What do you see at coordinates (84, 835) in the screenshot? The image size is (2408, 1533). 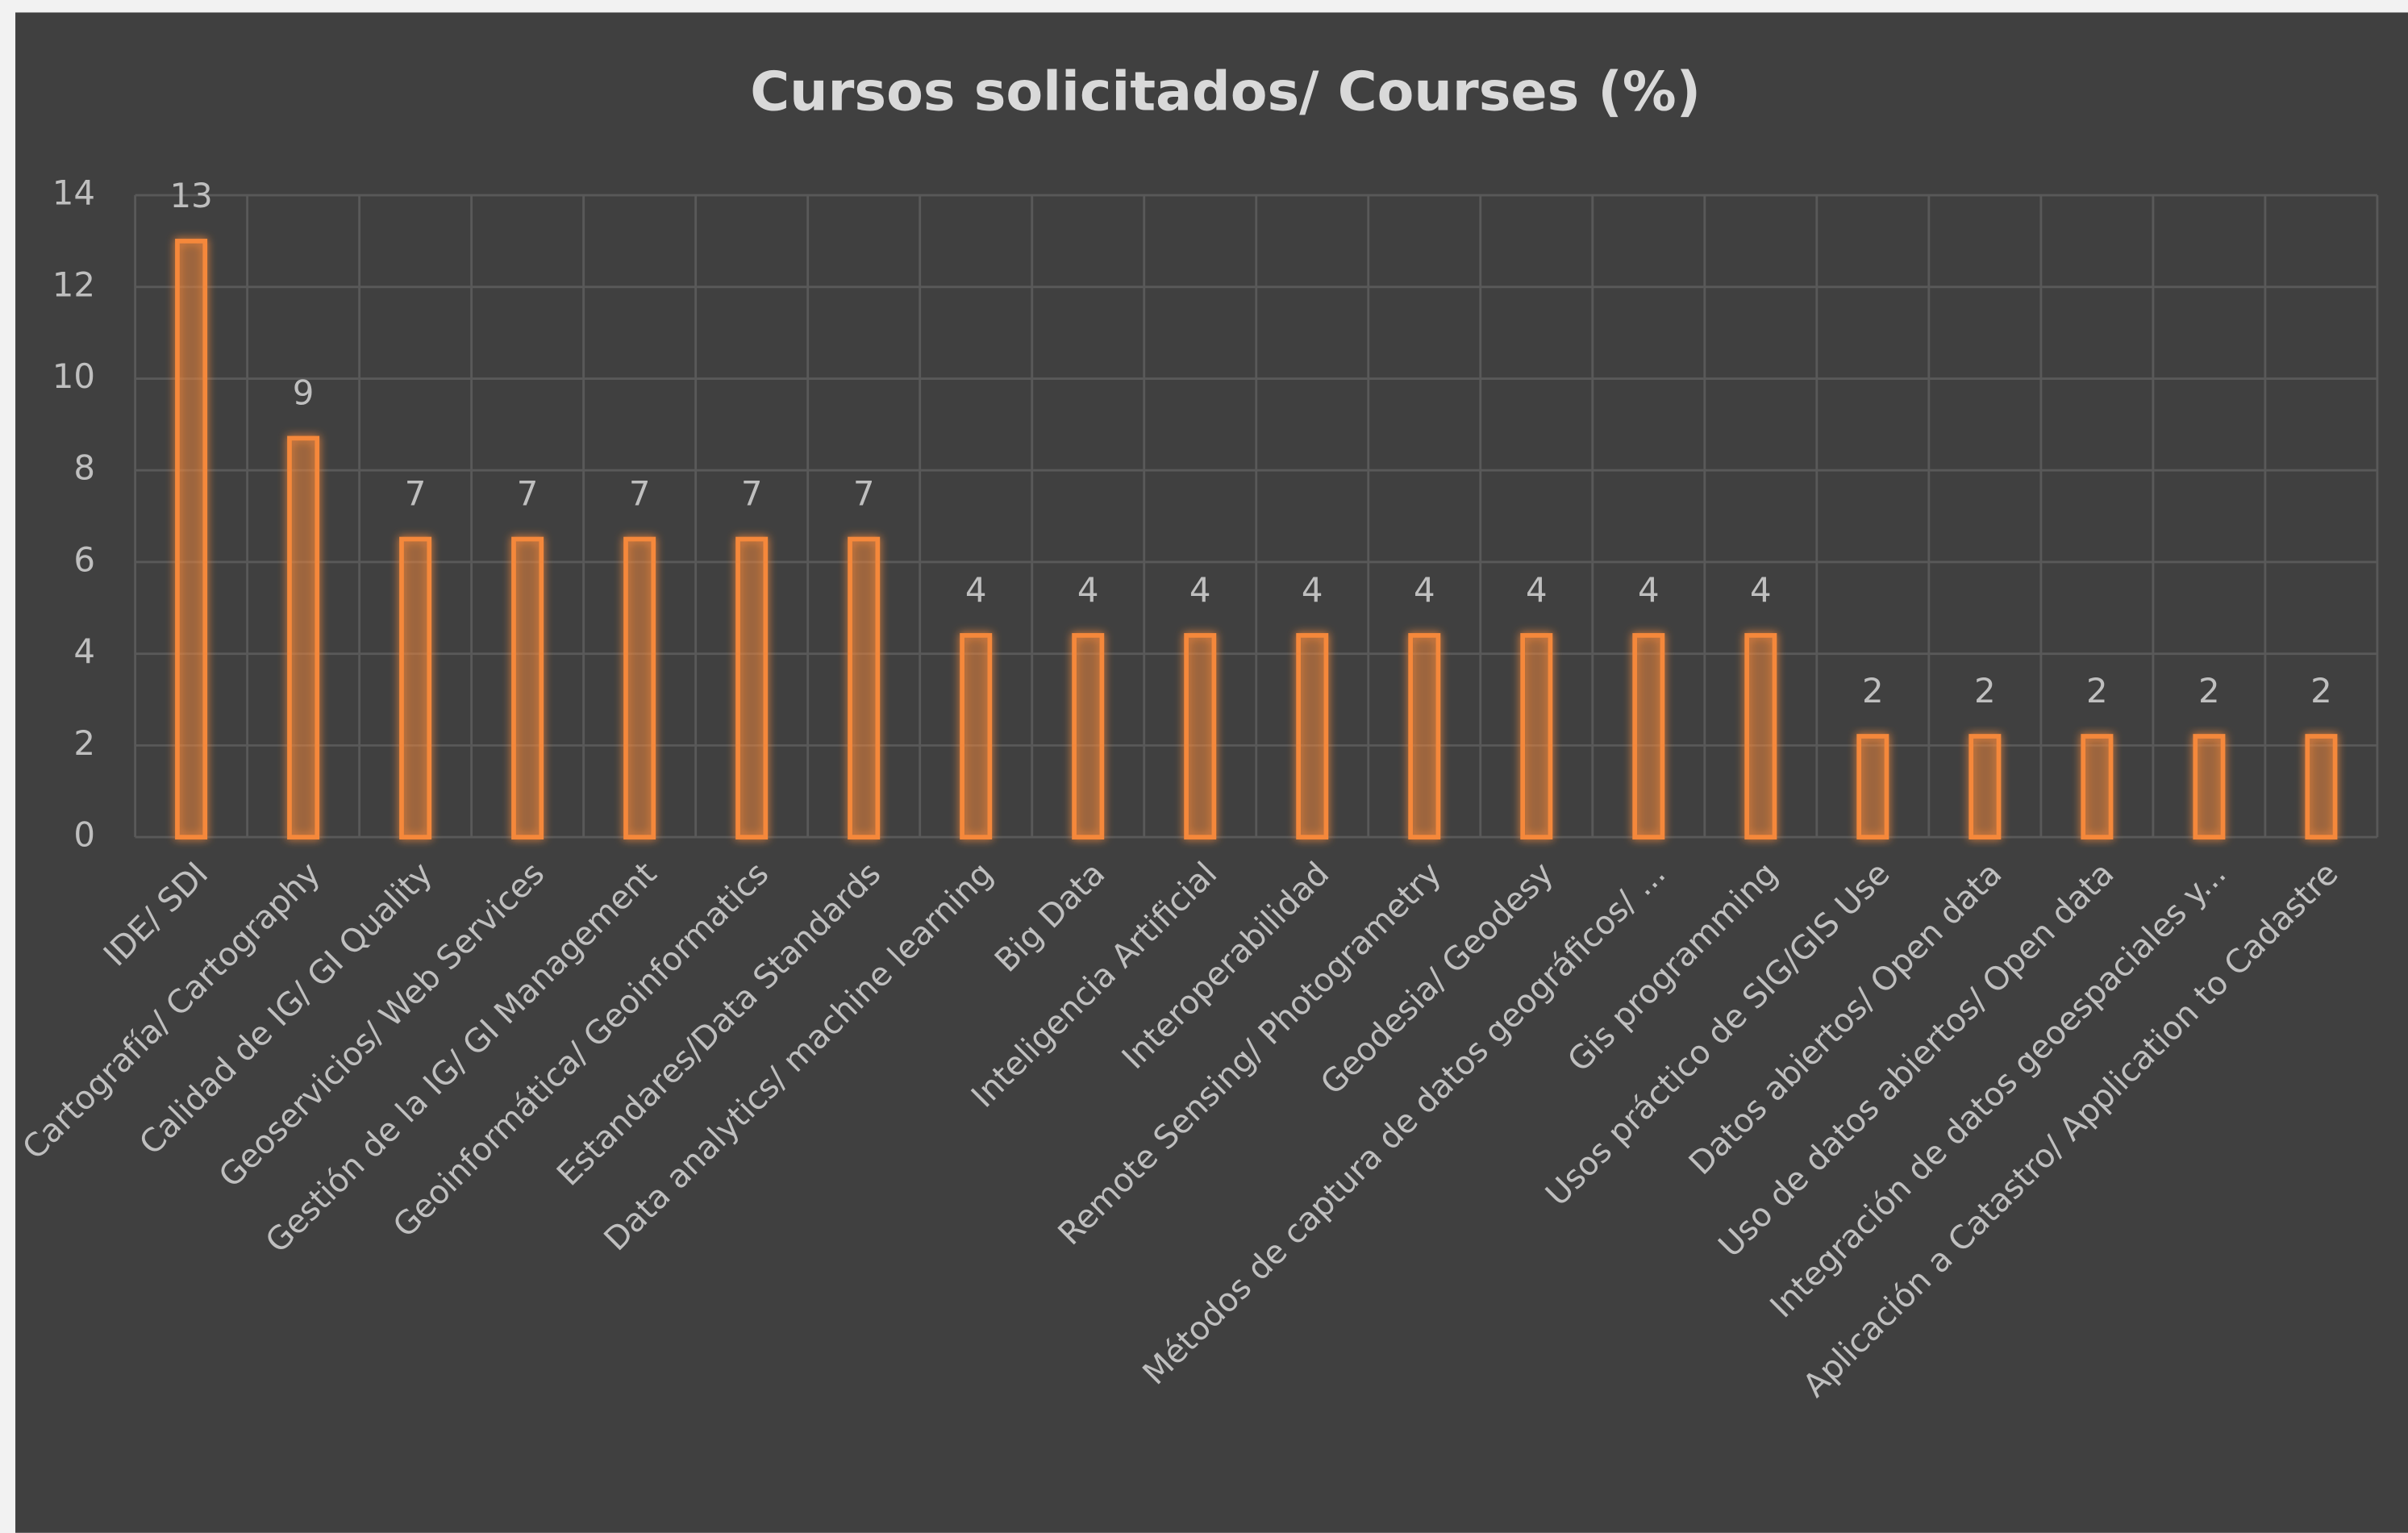 I see `y-tick-label: 0` at bounding box center [84, 835].